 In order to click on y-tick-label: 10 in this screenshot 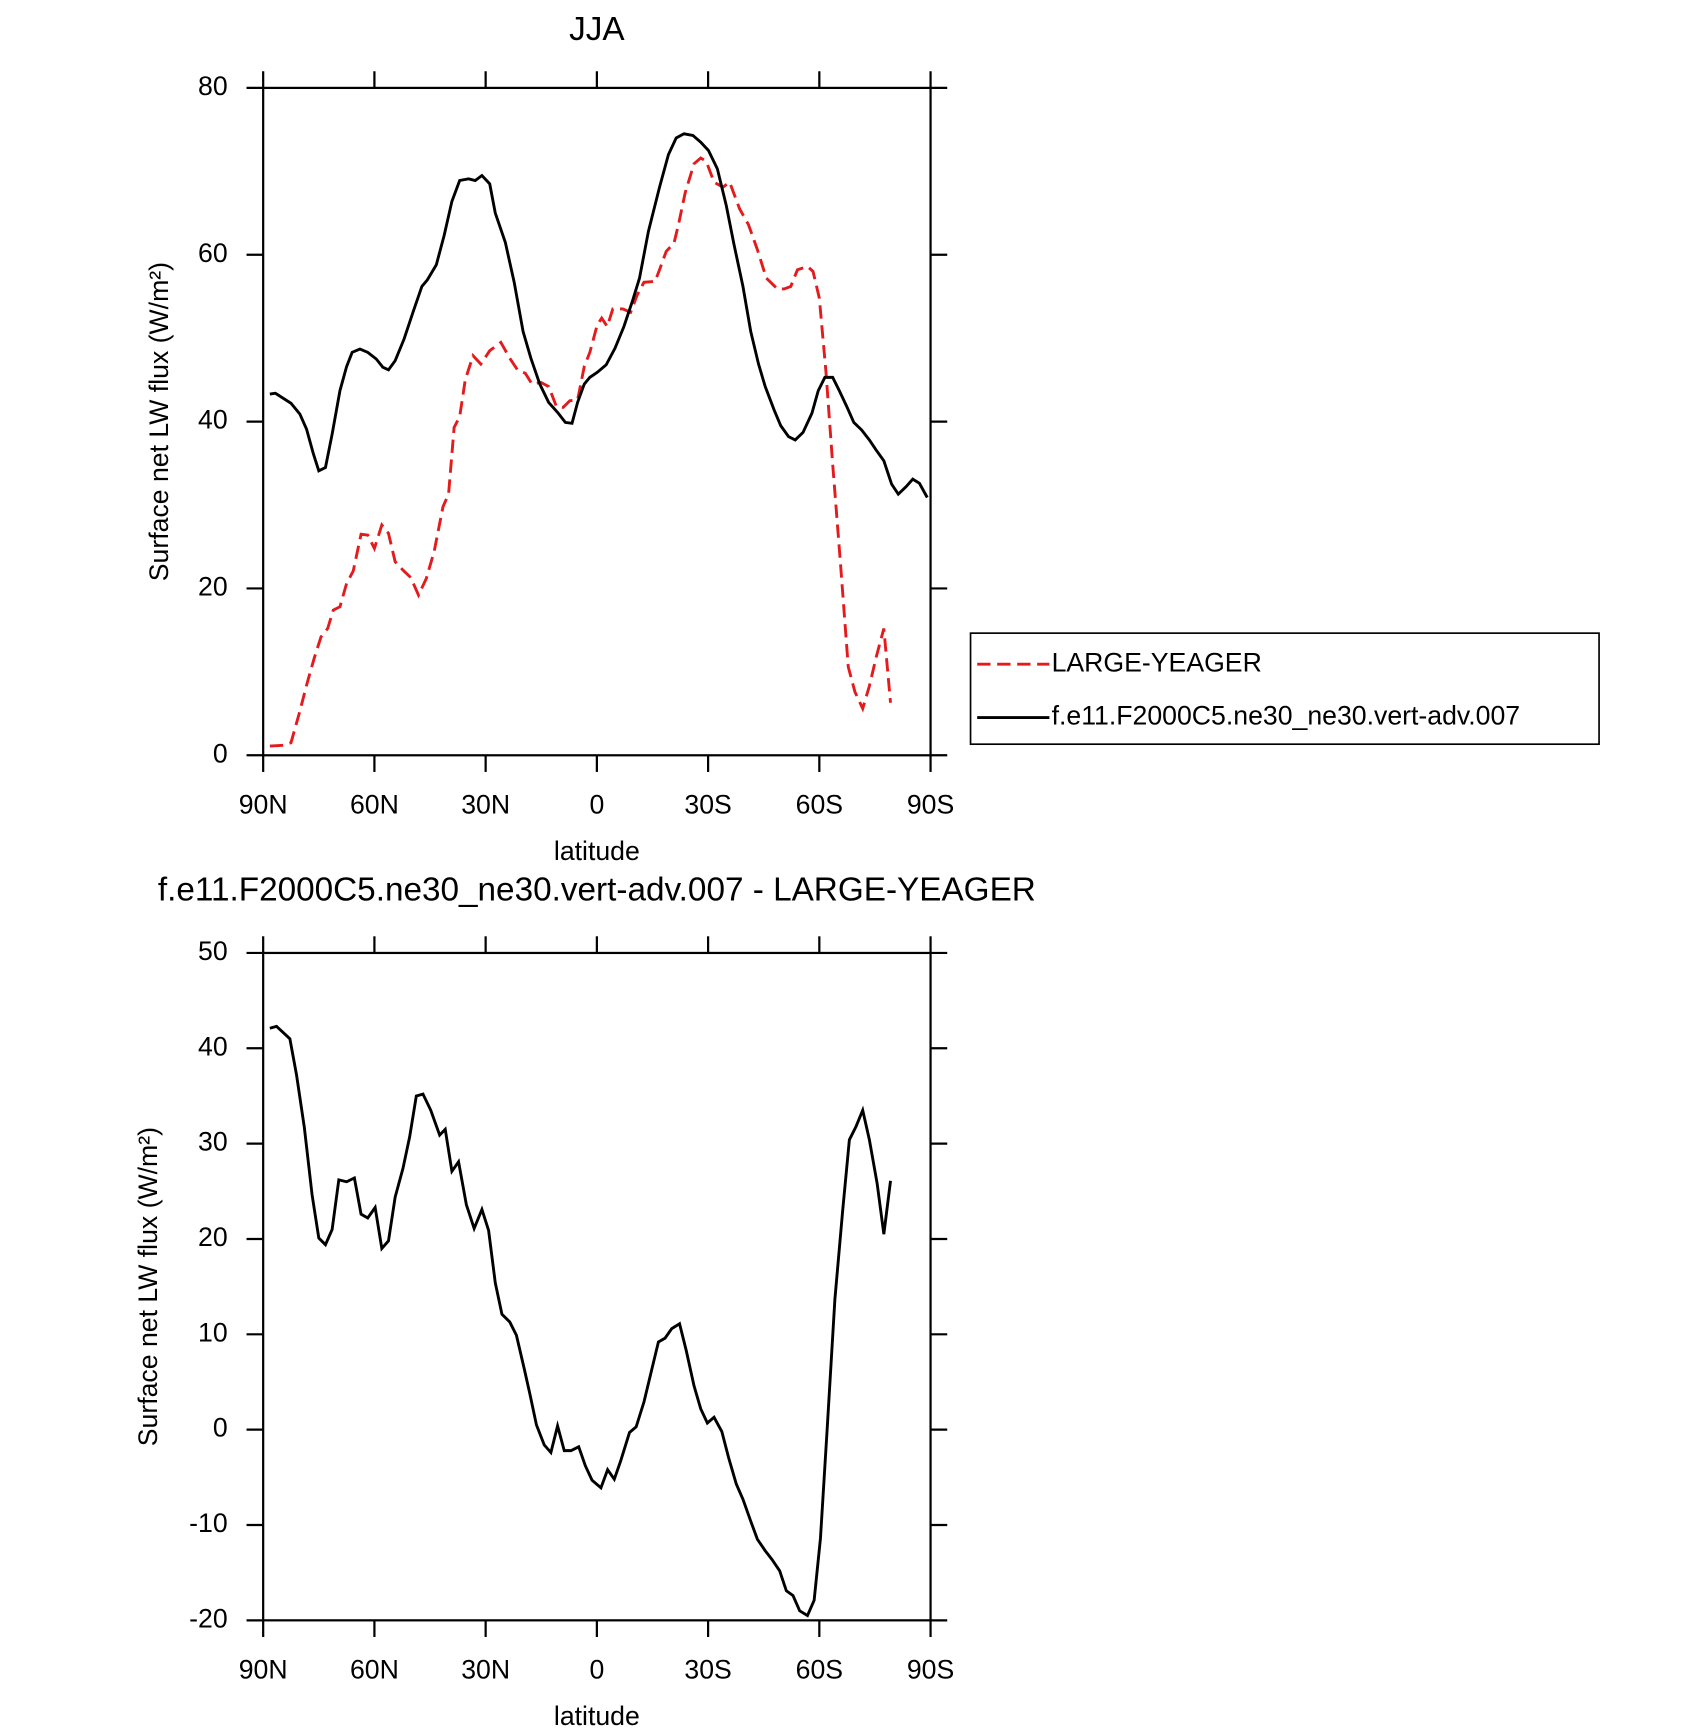, I will do `click(213, 1332)`.